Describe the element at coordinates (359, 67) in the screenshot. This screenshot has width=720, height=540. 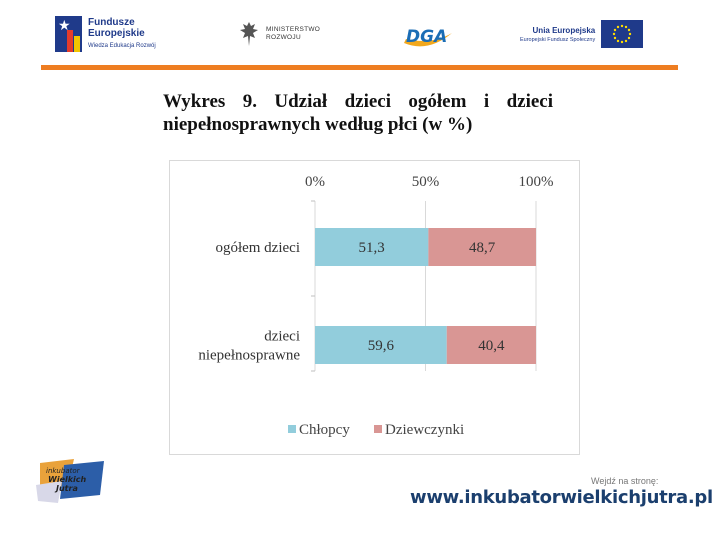
I see `header-divider` at that location.